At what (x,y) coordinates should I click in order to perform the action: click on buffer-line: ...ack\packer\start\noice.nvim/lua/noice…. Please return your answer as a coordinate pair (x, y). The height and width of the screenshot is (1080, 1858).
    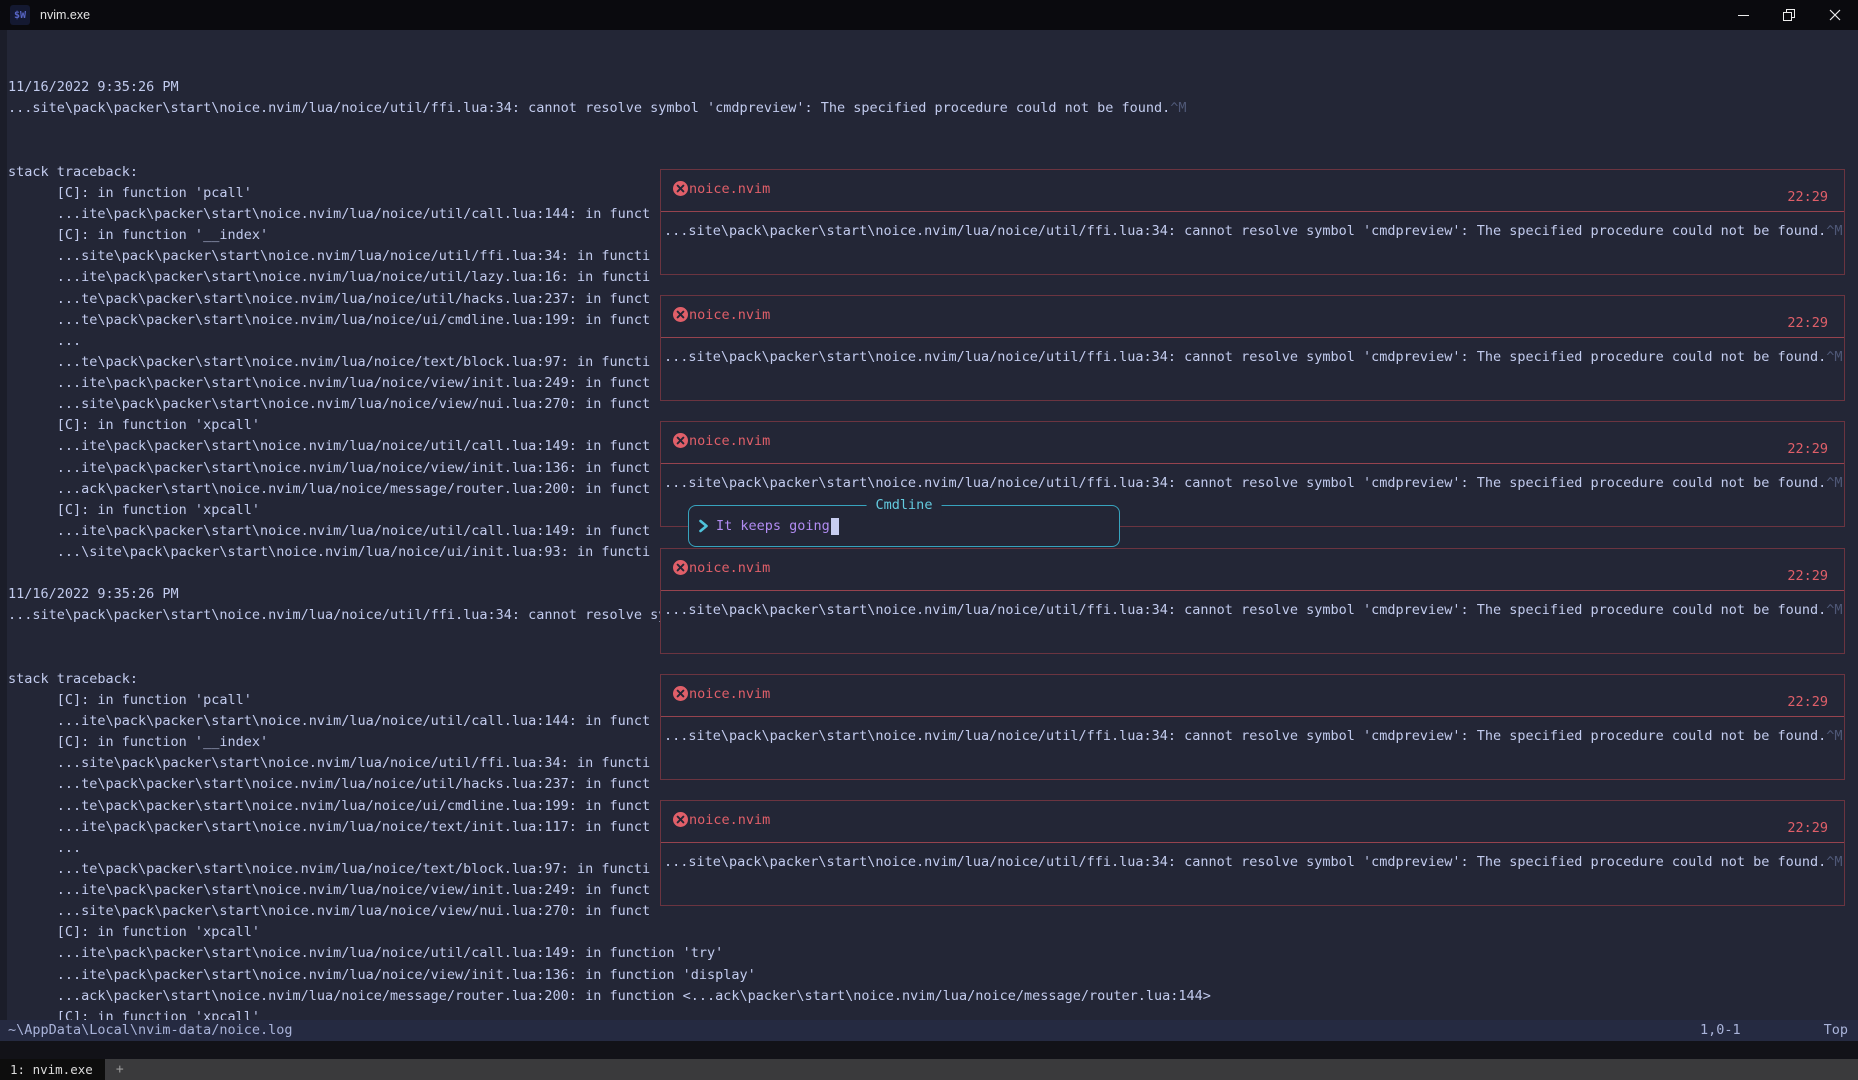
    Looking at the image, I should click on (329, 488).